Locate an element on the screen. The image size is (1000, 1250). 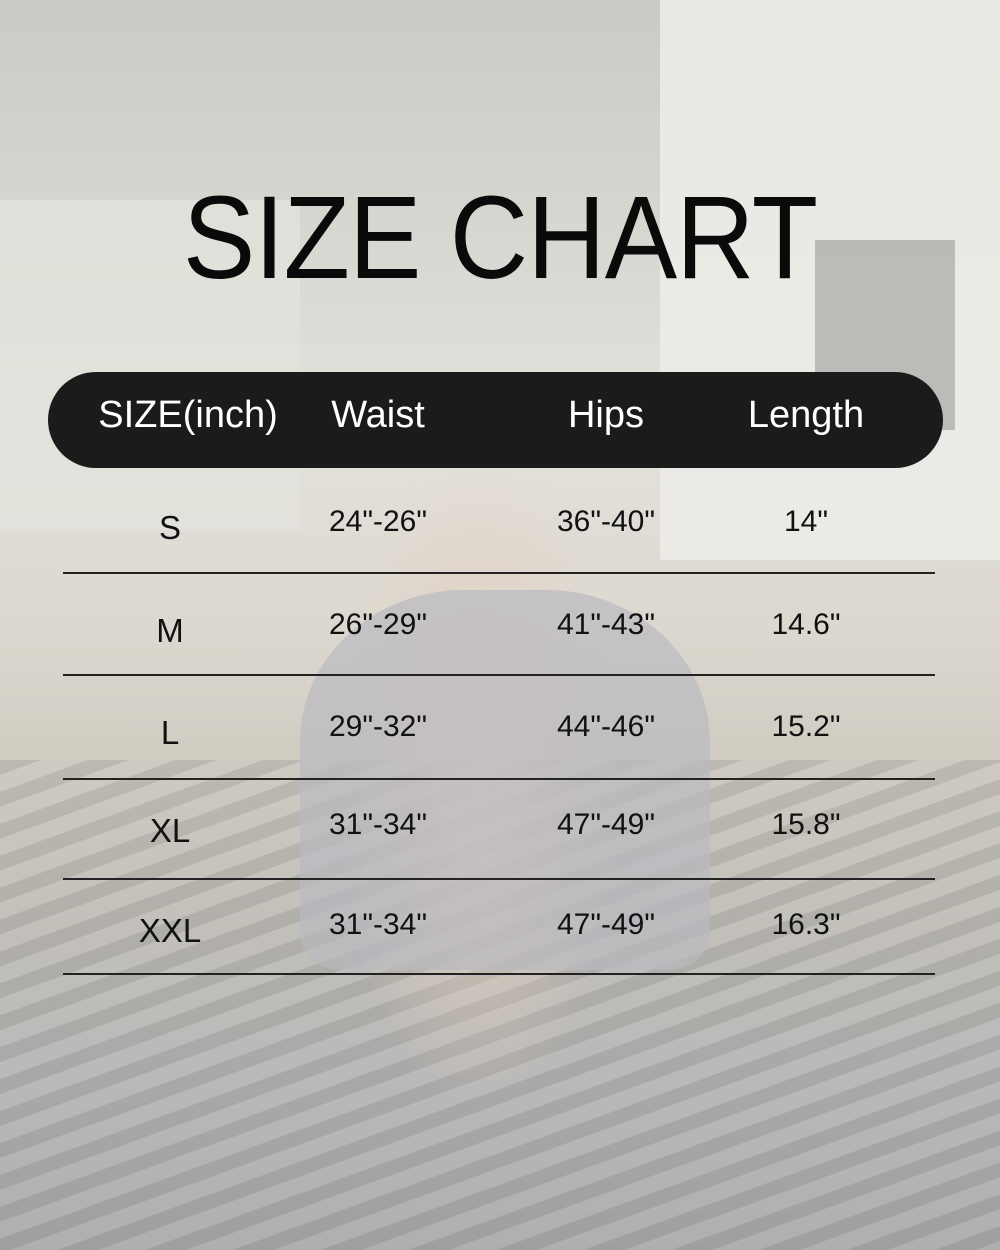
size-label: XL is located at coordinates (170, 830).